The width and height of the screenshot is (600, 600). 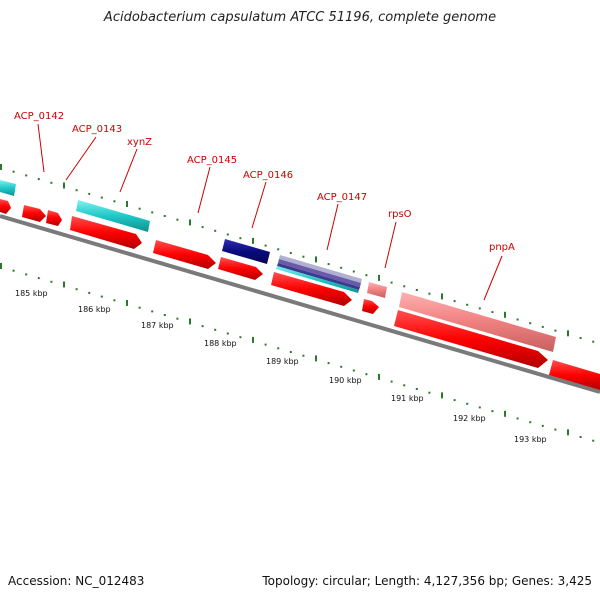 I want to click on gene-navy-acp0147, so click(x=318, y=276).